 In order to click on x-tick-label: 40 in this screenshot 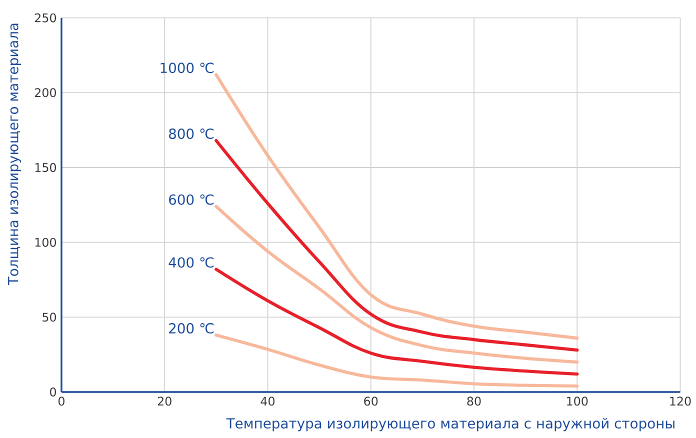, I will do `click(267, 401)`.